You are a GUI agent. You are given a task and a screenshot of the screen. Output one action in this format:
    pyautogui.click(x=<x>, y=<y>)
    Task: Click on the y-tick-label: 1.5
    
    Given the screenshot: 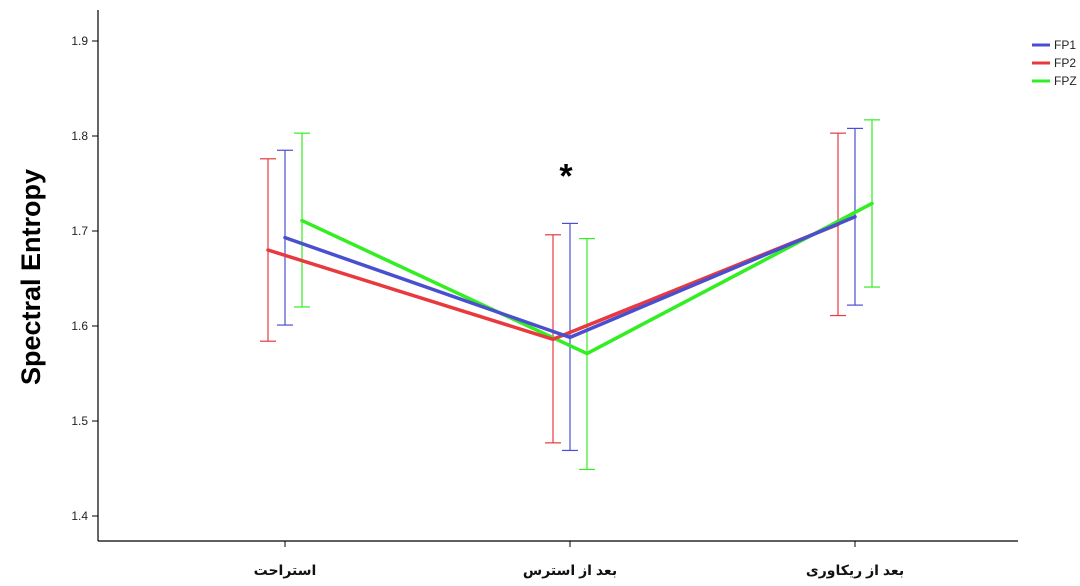 What is the action you would take?
    pyautogui.click(x=79, y=421)
    